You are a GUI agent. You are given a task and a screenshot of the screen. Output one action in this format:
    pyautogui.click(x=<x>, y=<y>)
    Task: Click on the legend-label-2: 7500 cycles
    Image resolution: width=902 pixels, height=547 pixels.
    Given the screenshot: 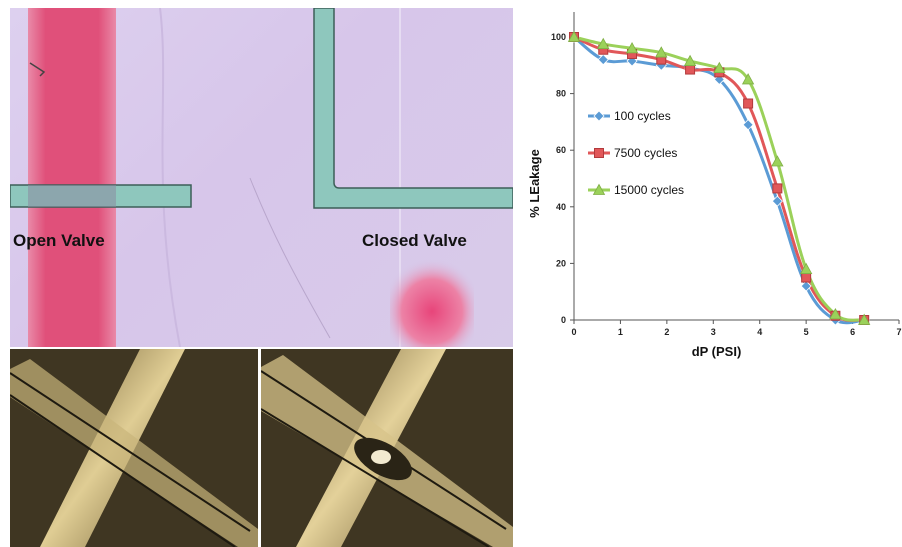 What is the action you would take?
    pyautogui.click(x=645, y=153)
    